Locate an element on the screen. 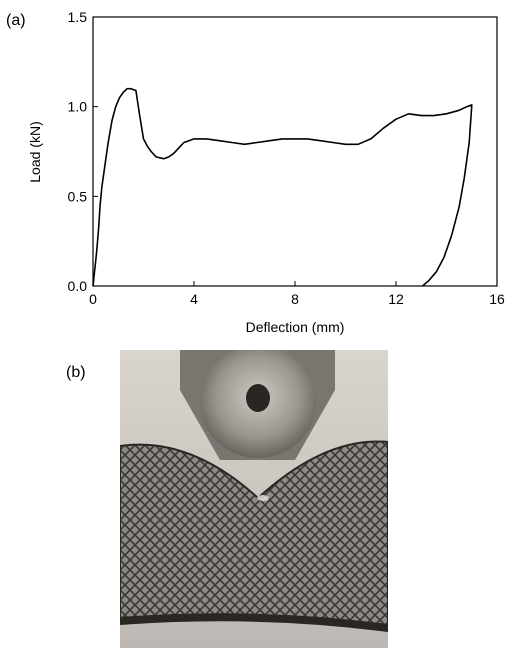  indenter-hole is located at coordinates (258, 398).